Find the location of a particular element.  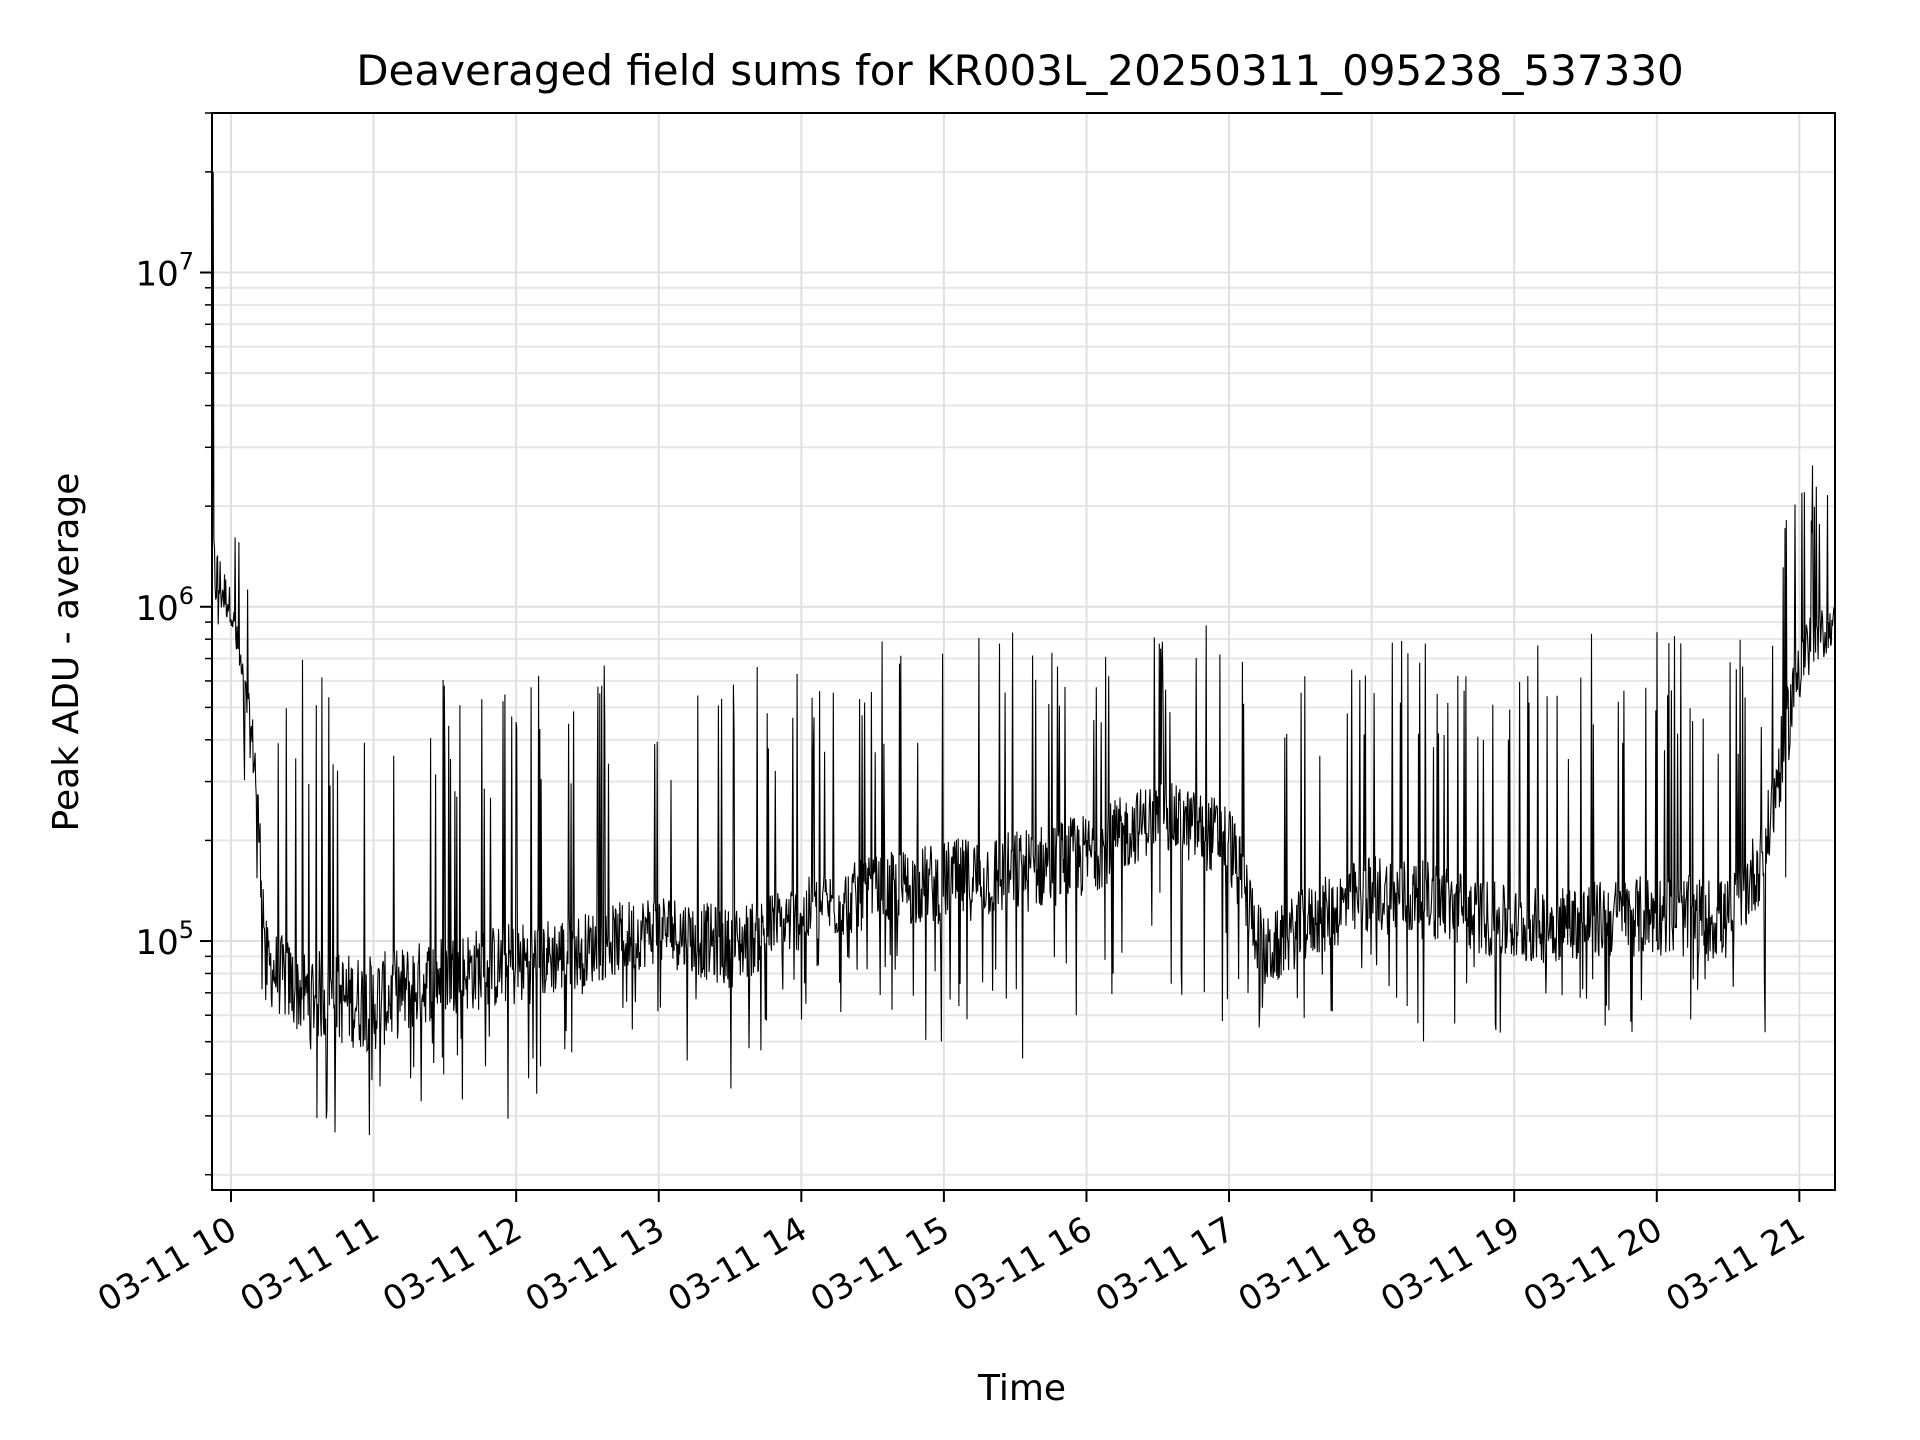

x-axis-label: Time is located at coordinates (1021, 1388).